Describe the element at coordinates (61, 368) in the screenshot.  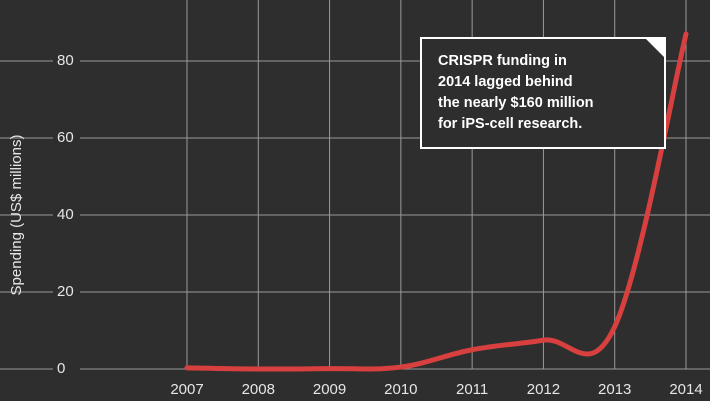
I see `y-tick-label: 0` at that location.